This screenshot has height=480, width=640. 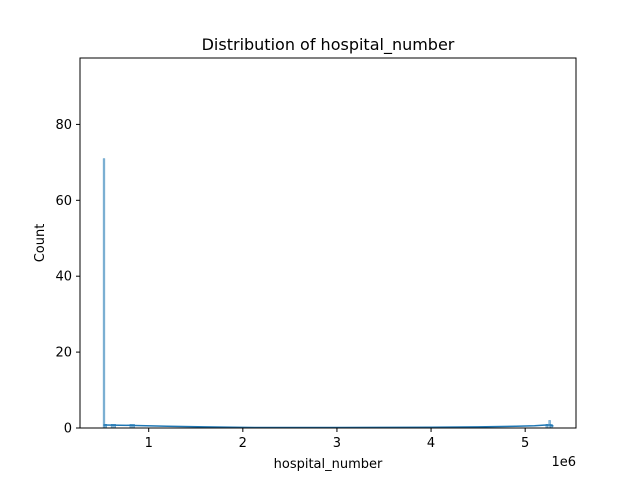 What do you see at coordinates (40, 243) in the screenshot?
I see `y-axis-label: Count` at bounding box center [40, 243].